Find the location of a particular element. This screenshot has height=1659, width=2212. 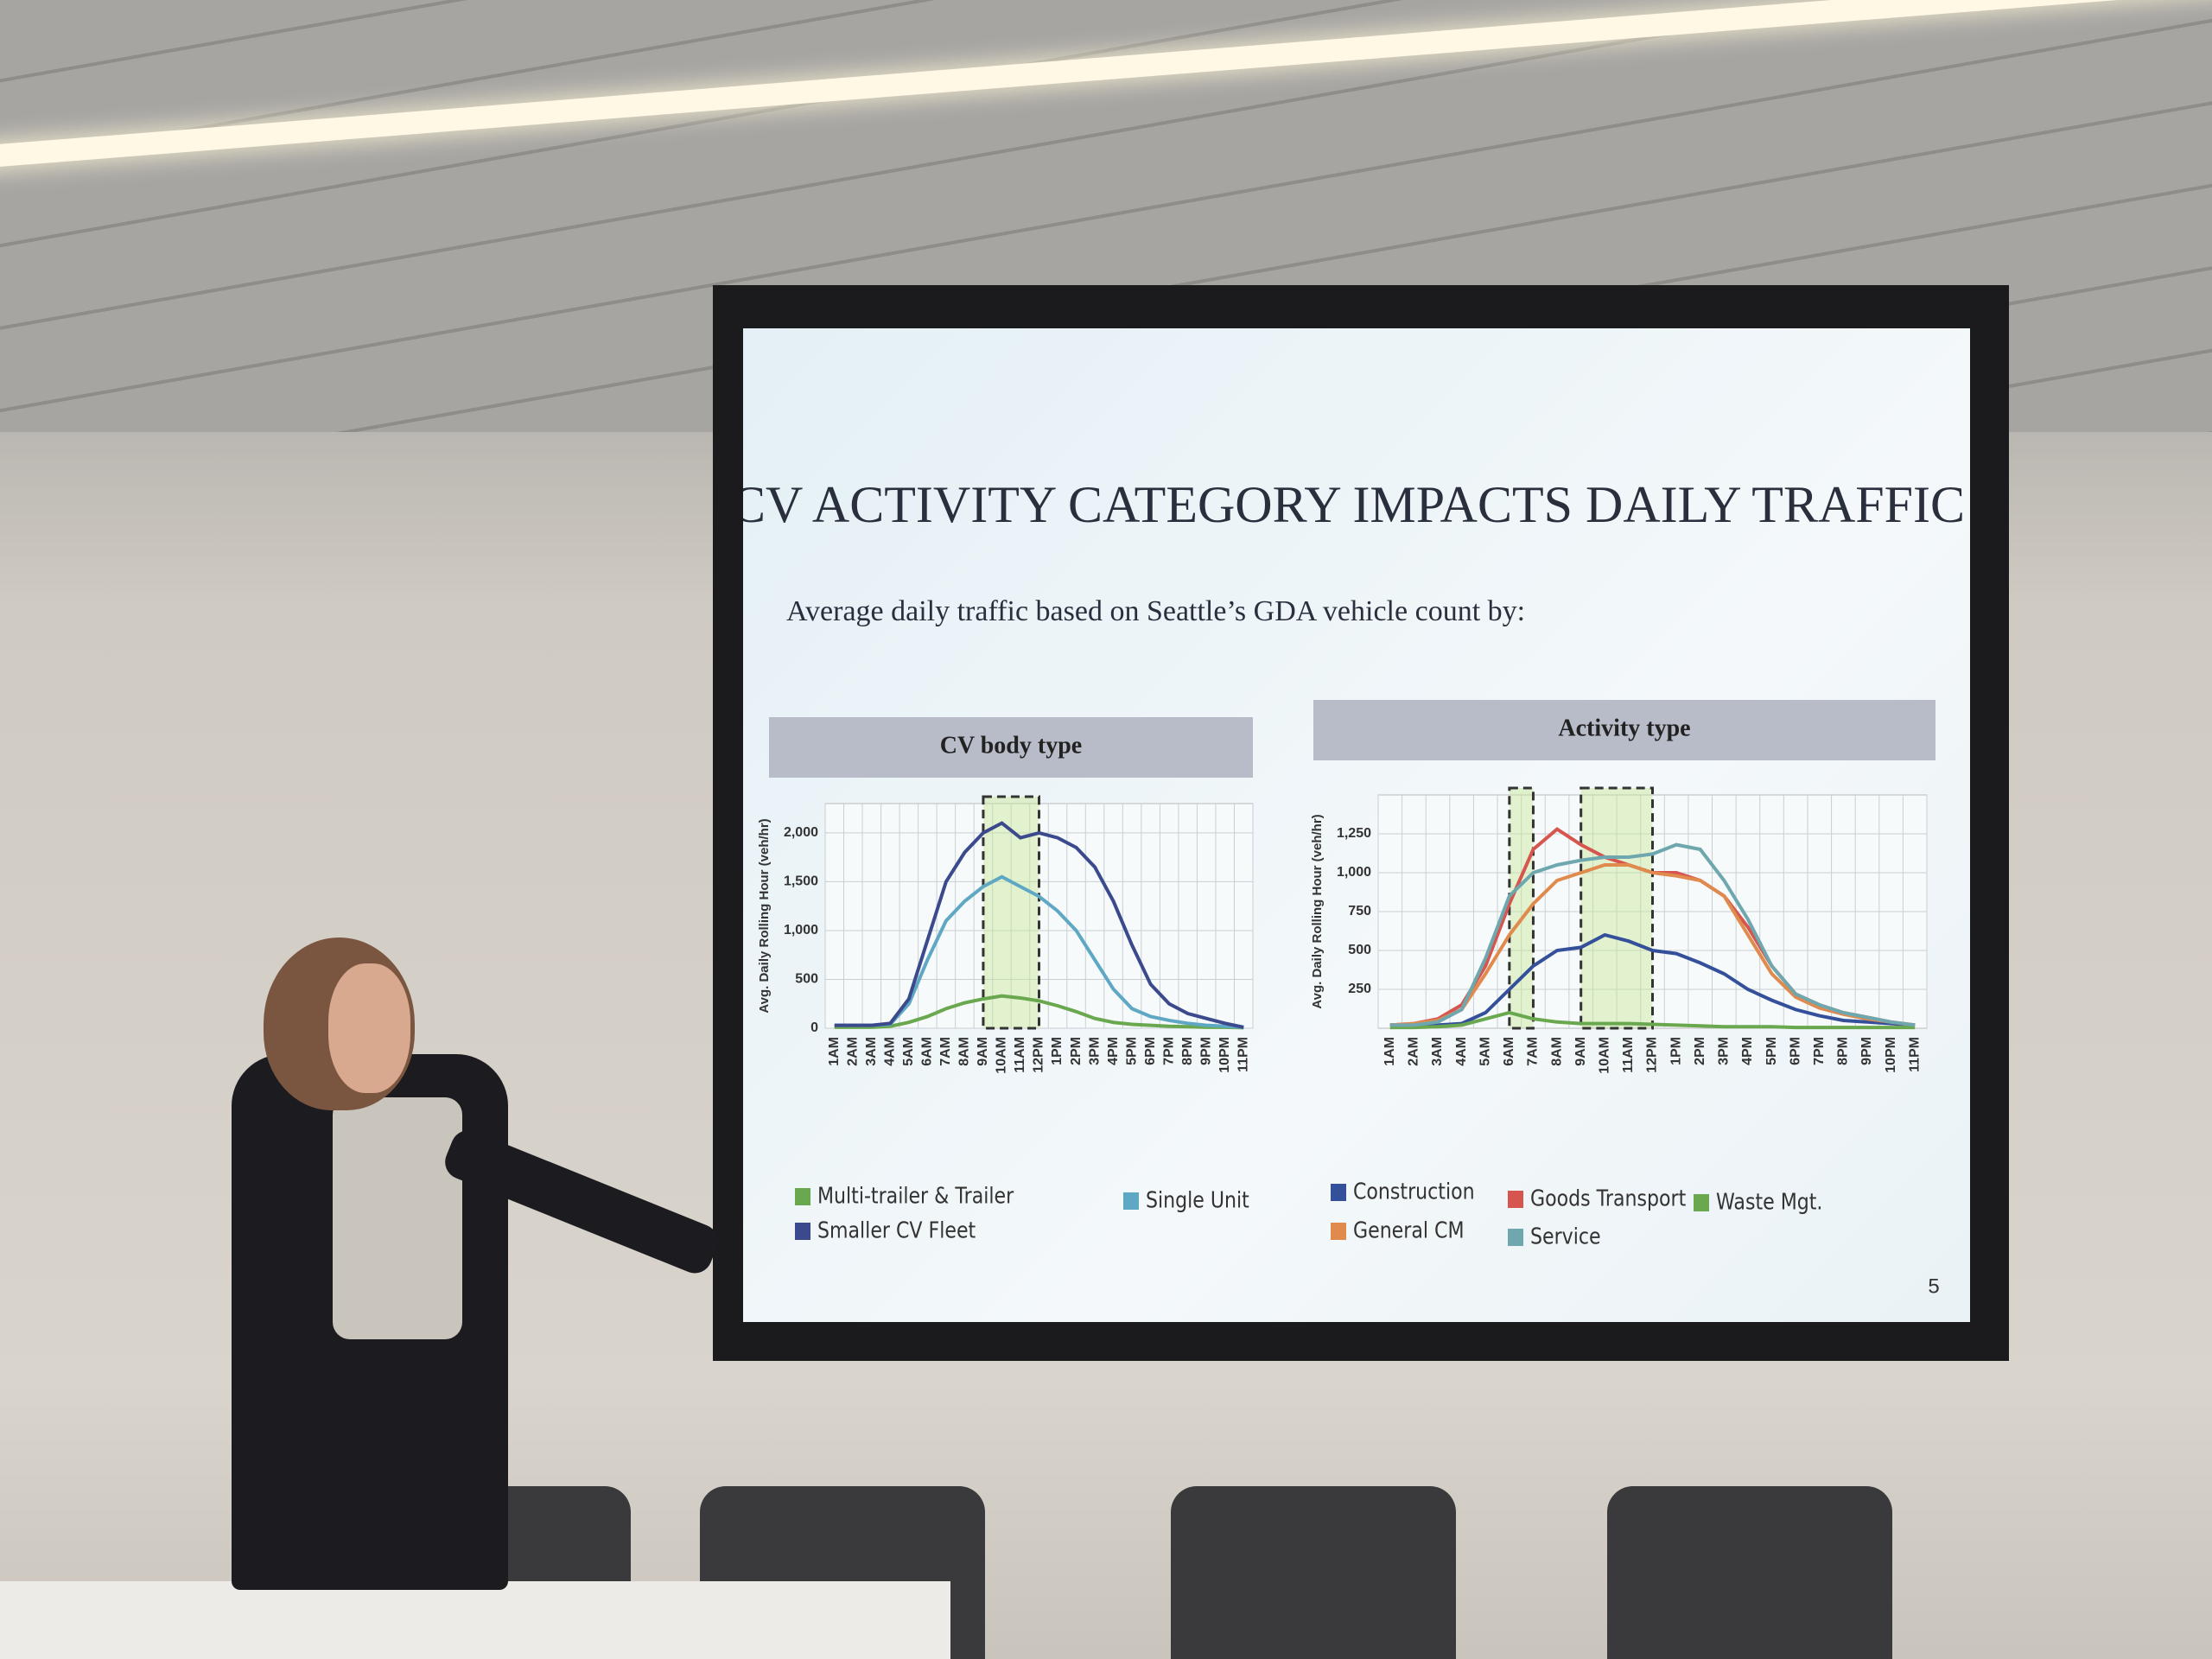

y-tick-label: 0 is located at coordinates (814, 1027).